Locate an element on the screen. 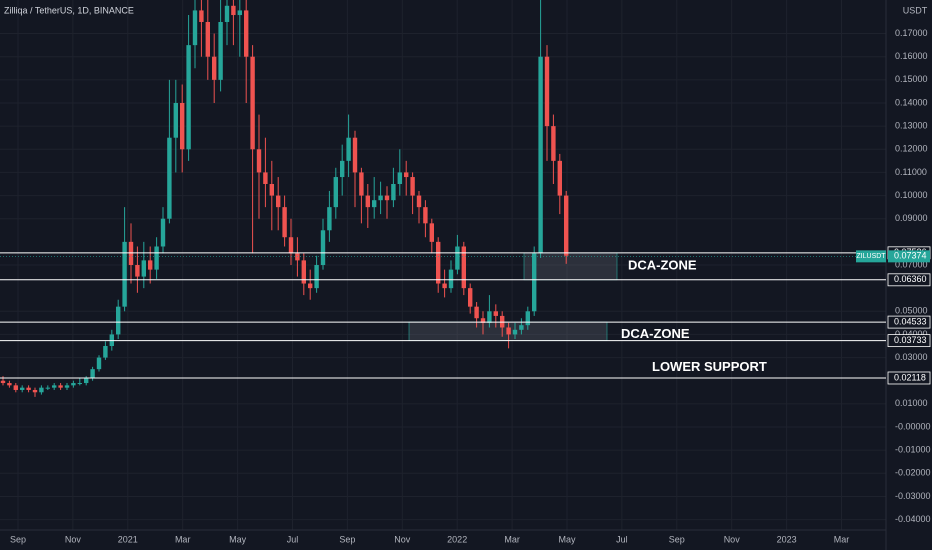 This screenshot has width=932, height=550. level-label: 0.04533 is located at coordinates (910, 321).